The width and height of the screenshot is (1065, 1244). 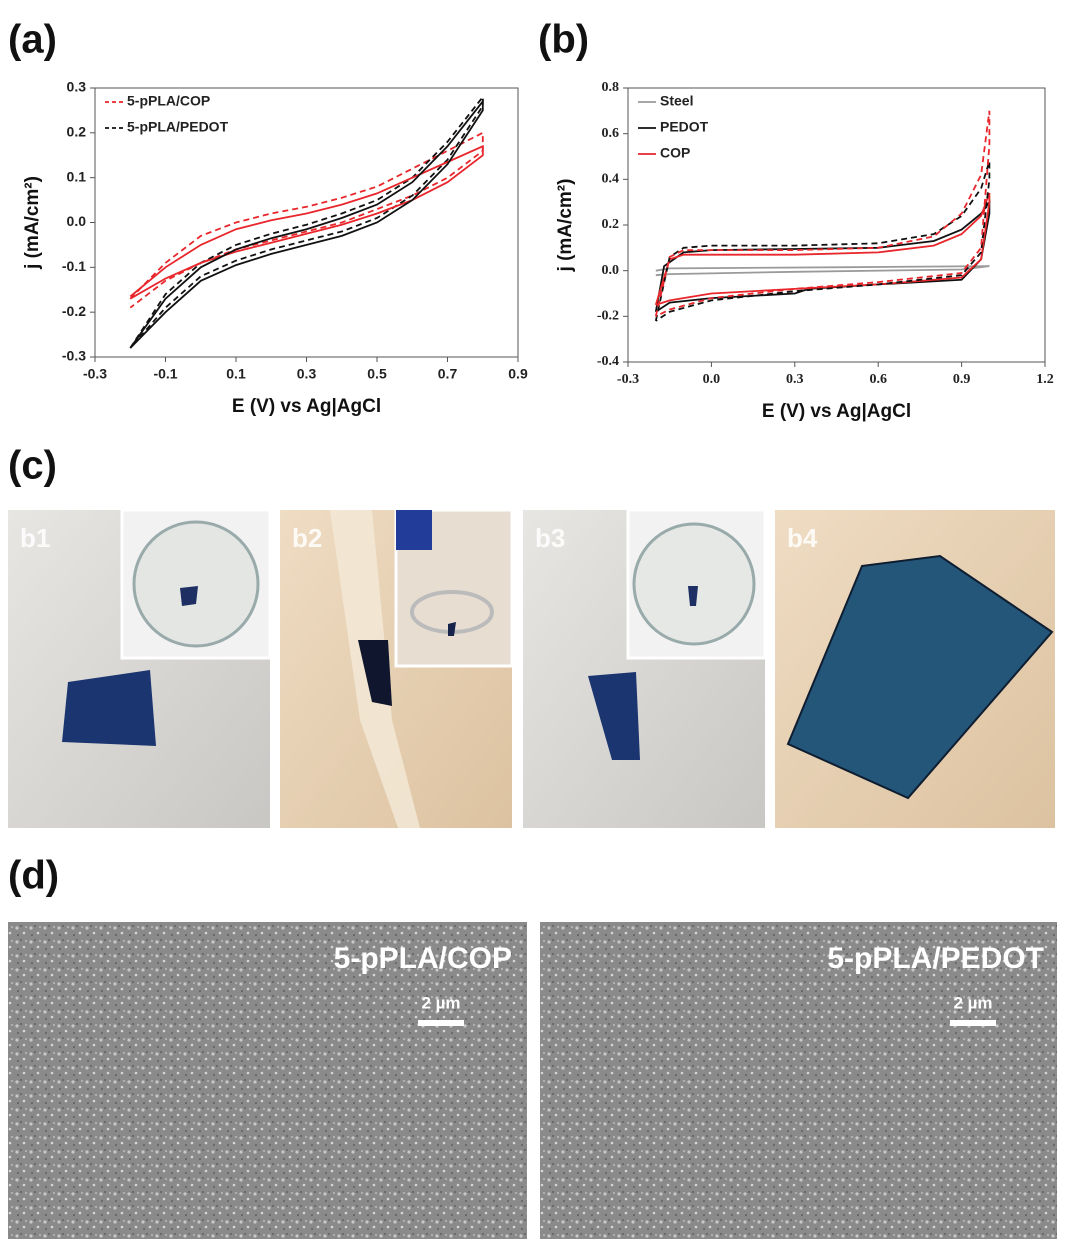 What do you see at coordinates (236, 374) in the screenshot?
I see `x-tick-label: 0.1` at bounding box center [236, 374].